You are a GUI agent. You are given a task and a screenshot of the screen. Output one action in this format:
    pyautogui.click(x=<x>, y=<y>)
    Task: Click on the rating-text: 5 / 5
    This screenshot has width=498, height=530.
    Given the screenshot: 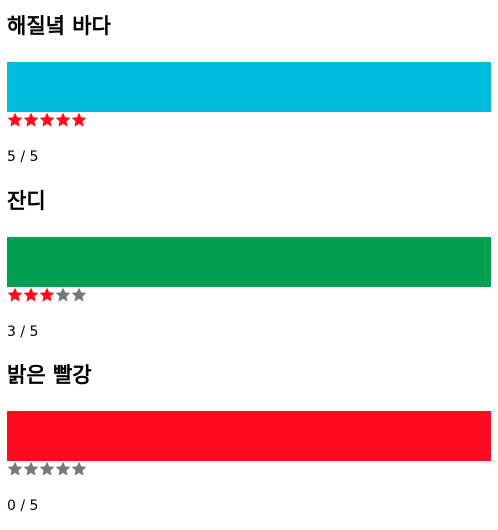 What is the action you would take?
    pyautogui.click(x=23, y=157)
    